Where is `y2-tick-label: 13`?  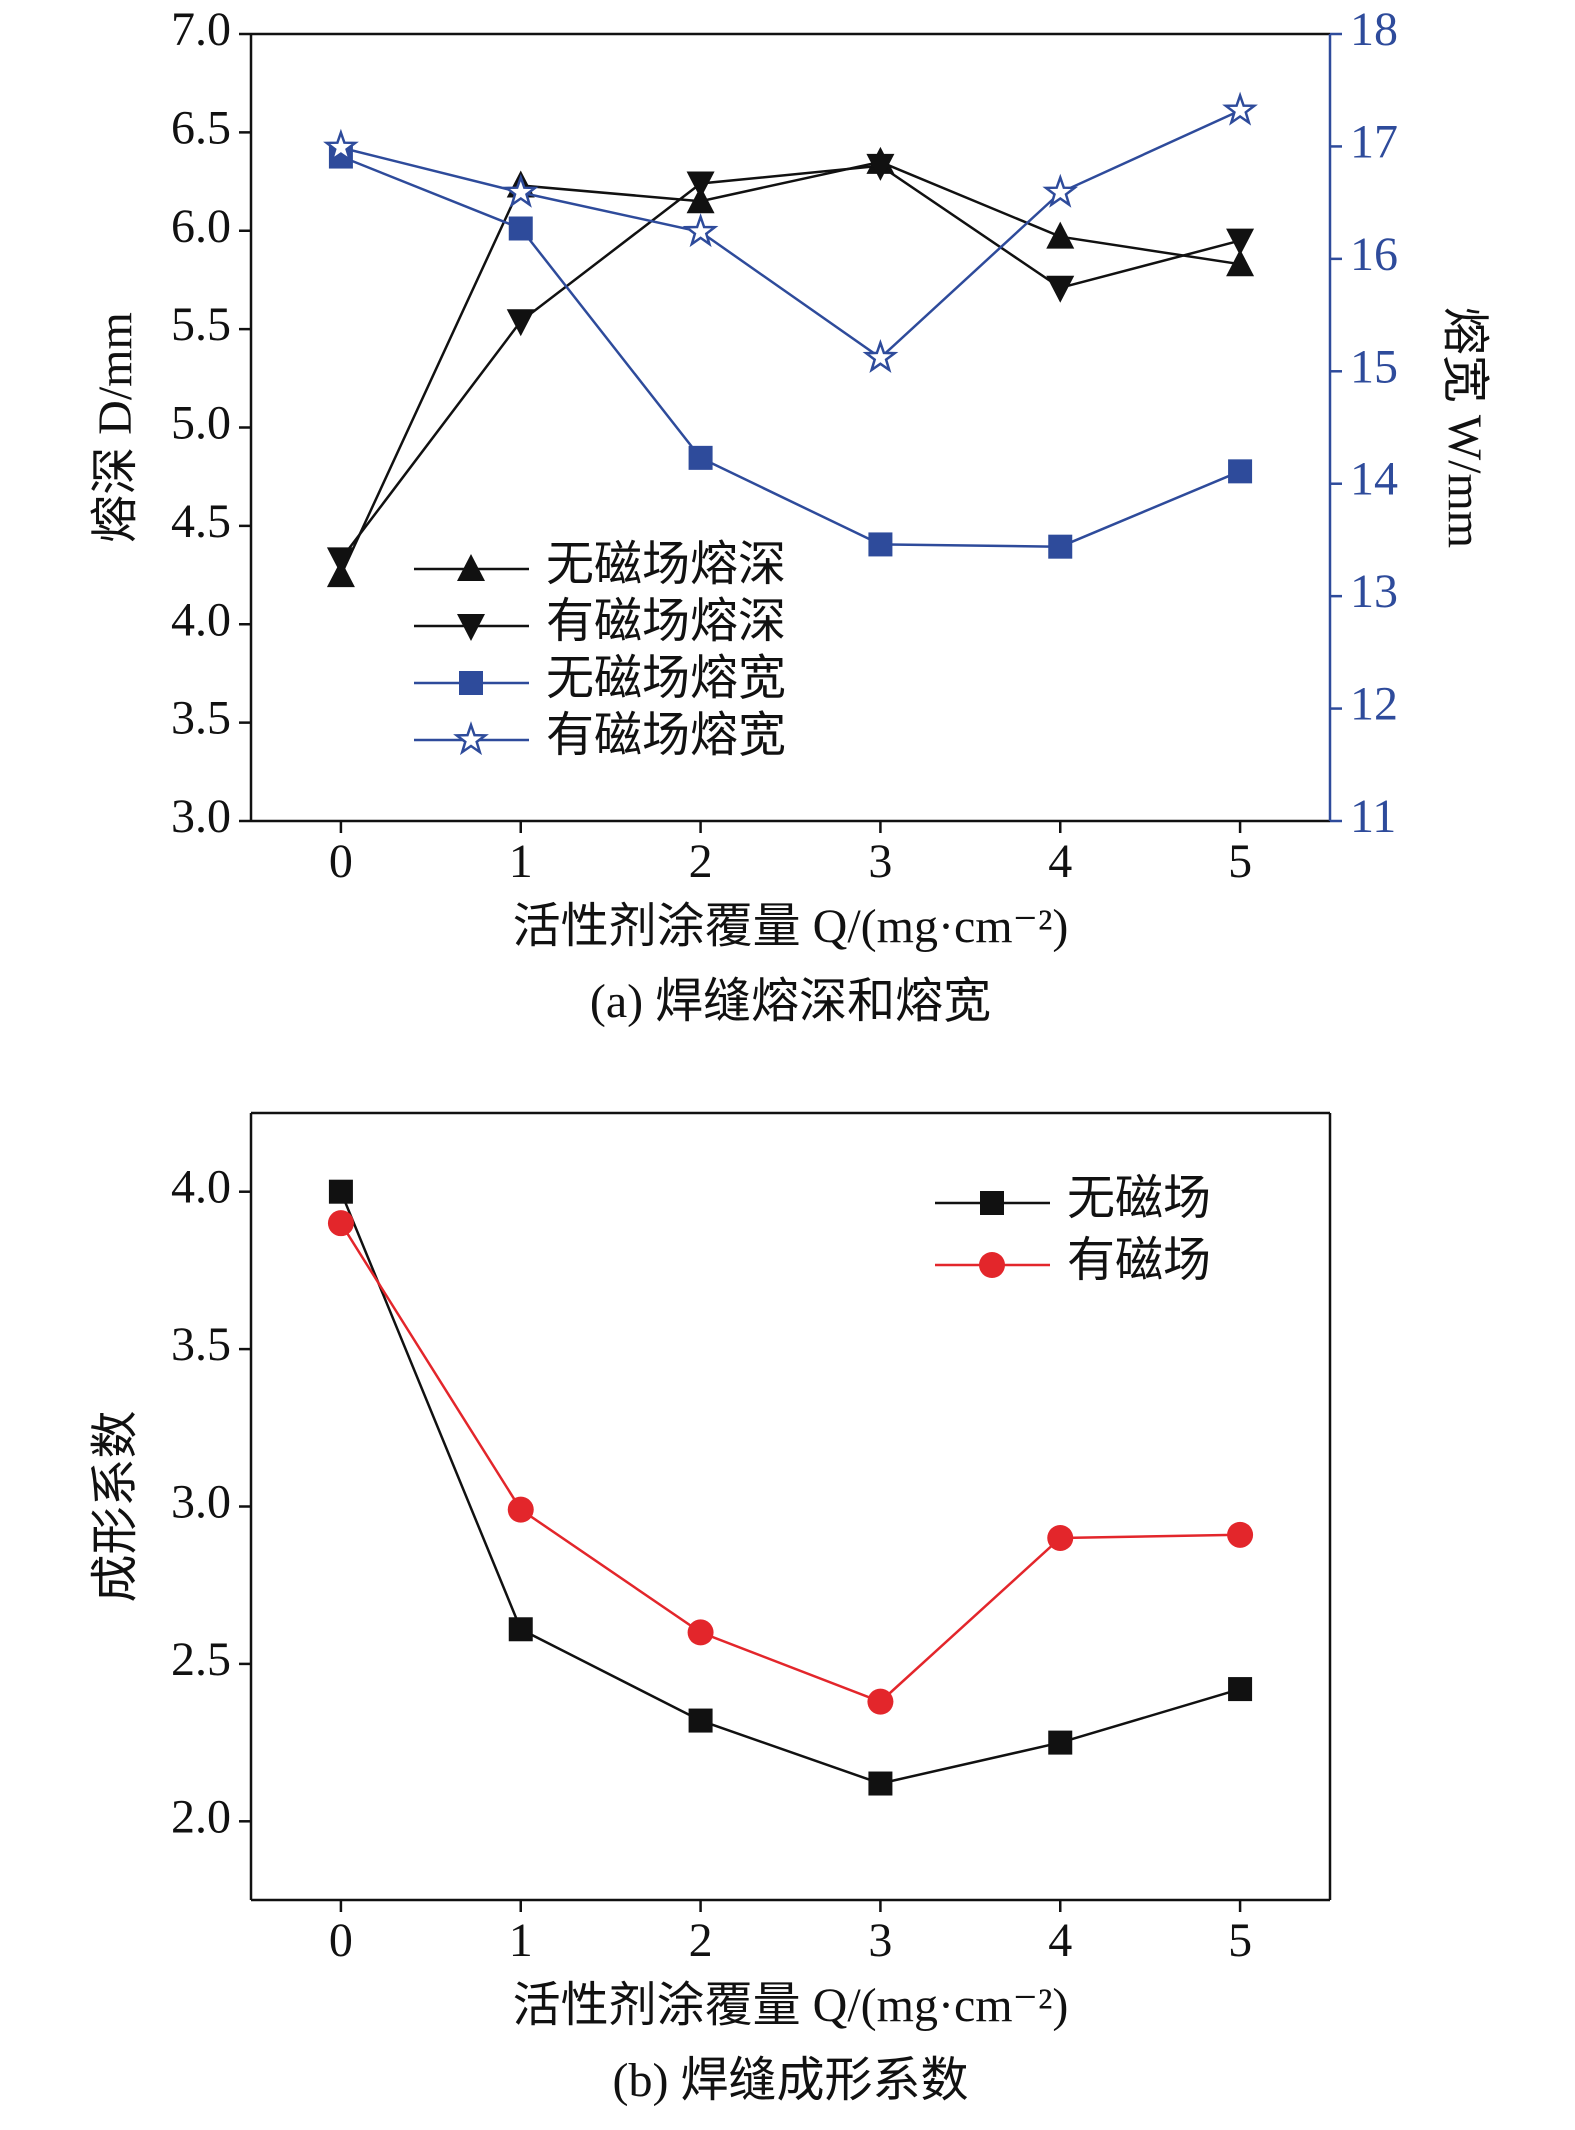 y2-tick-label: 13 is located at coordinates (1374, 591).